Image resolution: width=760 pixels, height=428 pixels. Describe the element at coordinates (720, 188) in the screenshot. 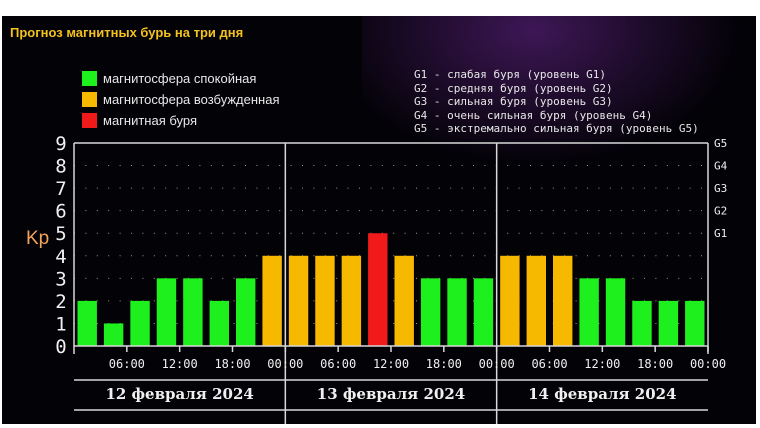

I see `g-scale-label: G3` at that location.